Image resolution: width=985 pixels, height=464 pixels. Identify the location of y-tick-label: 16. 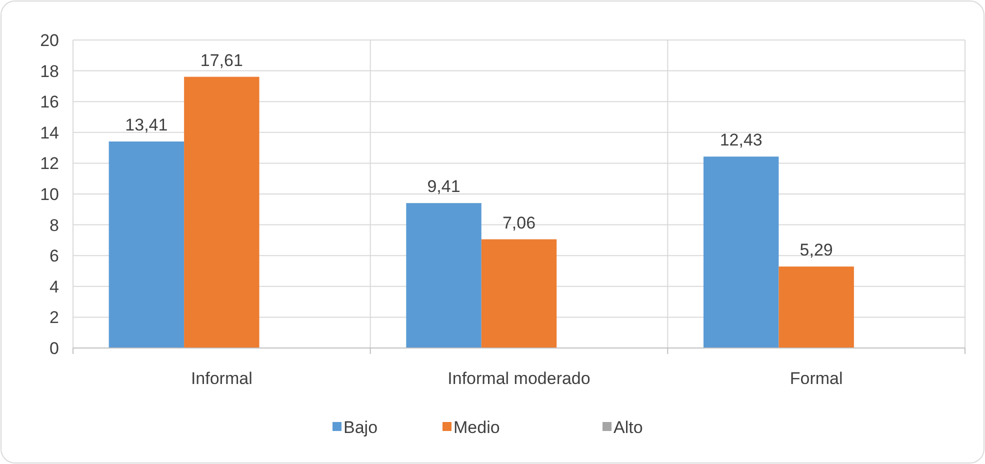
(49, 102).